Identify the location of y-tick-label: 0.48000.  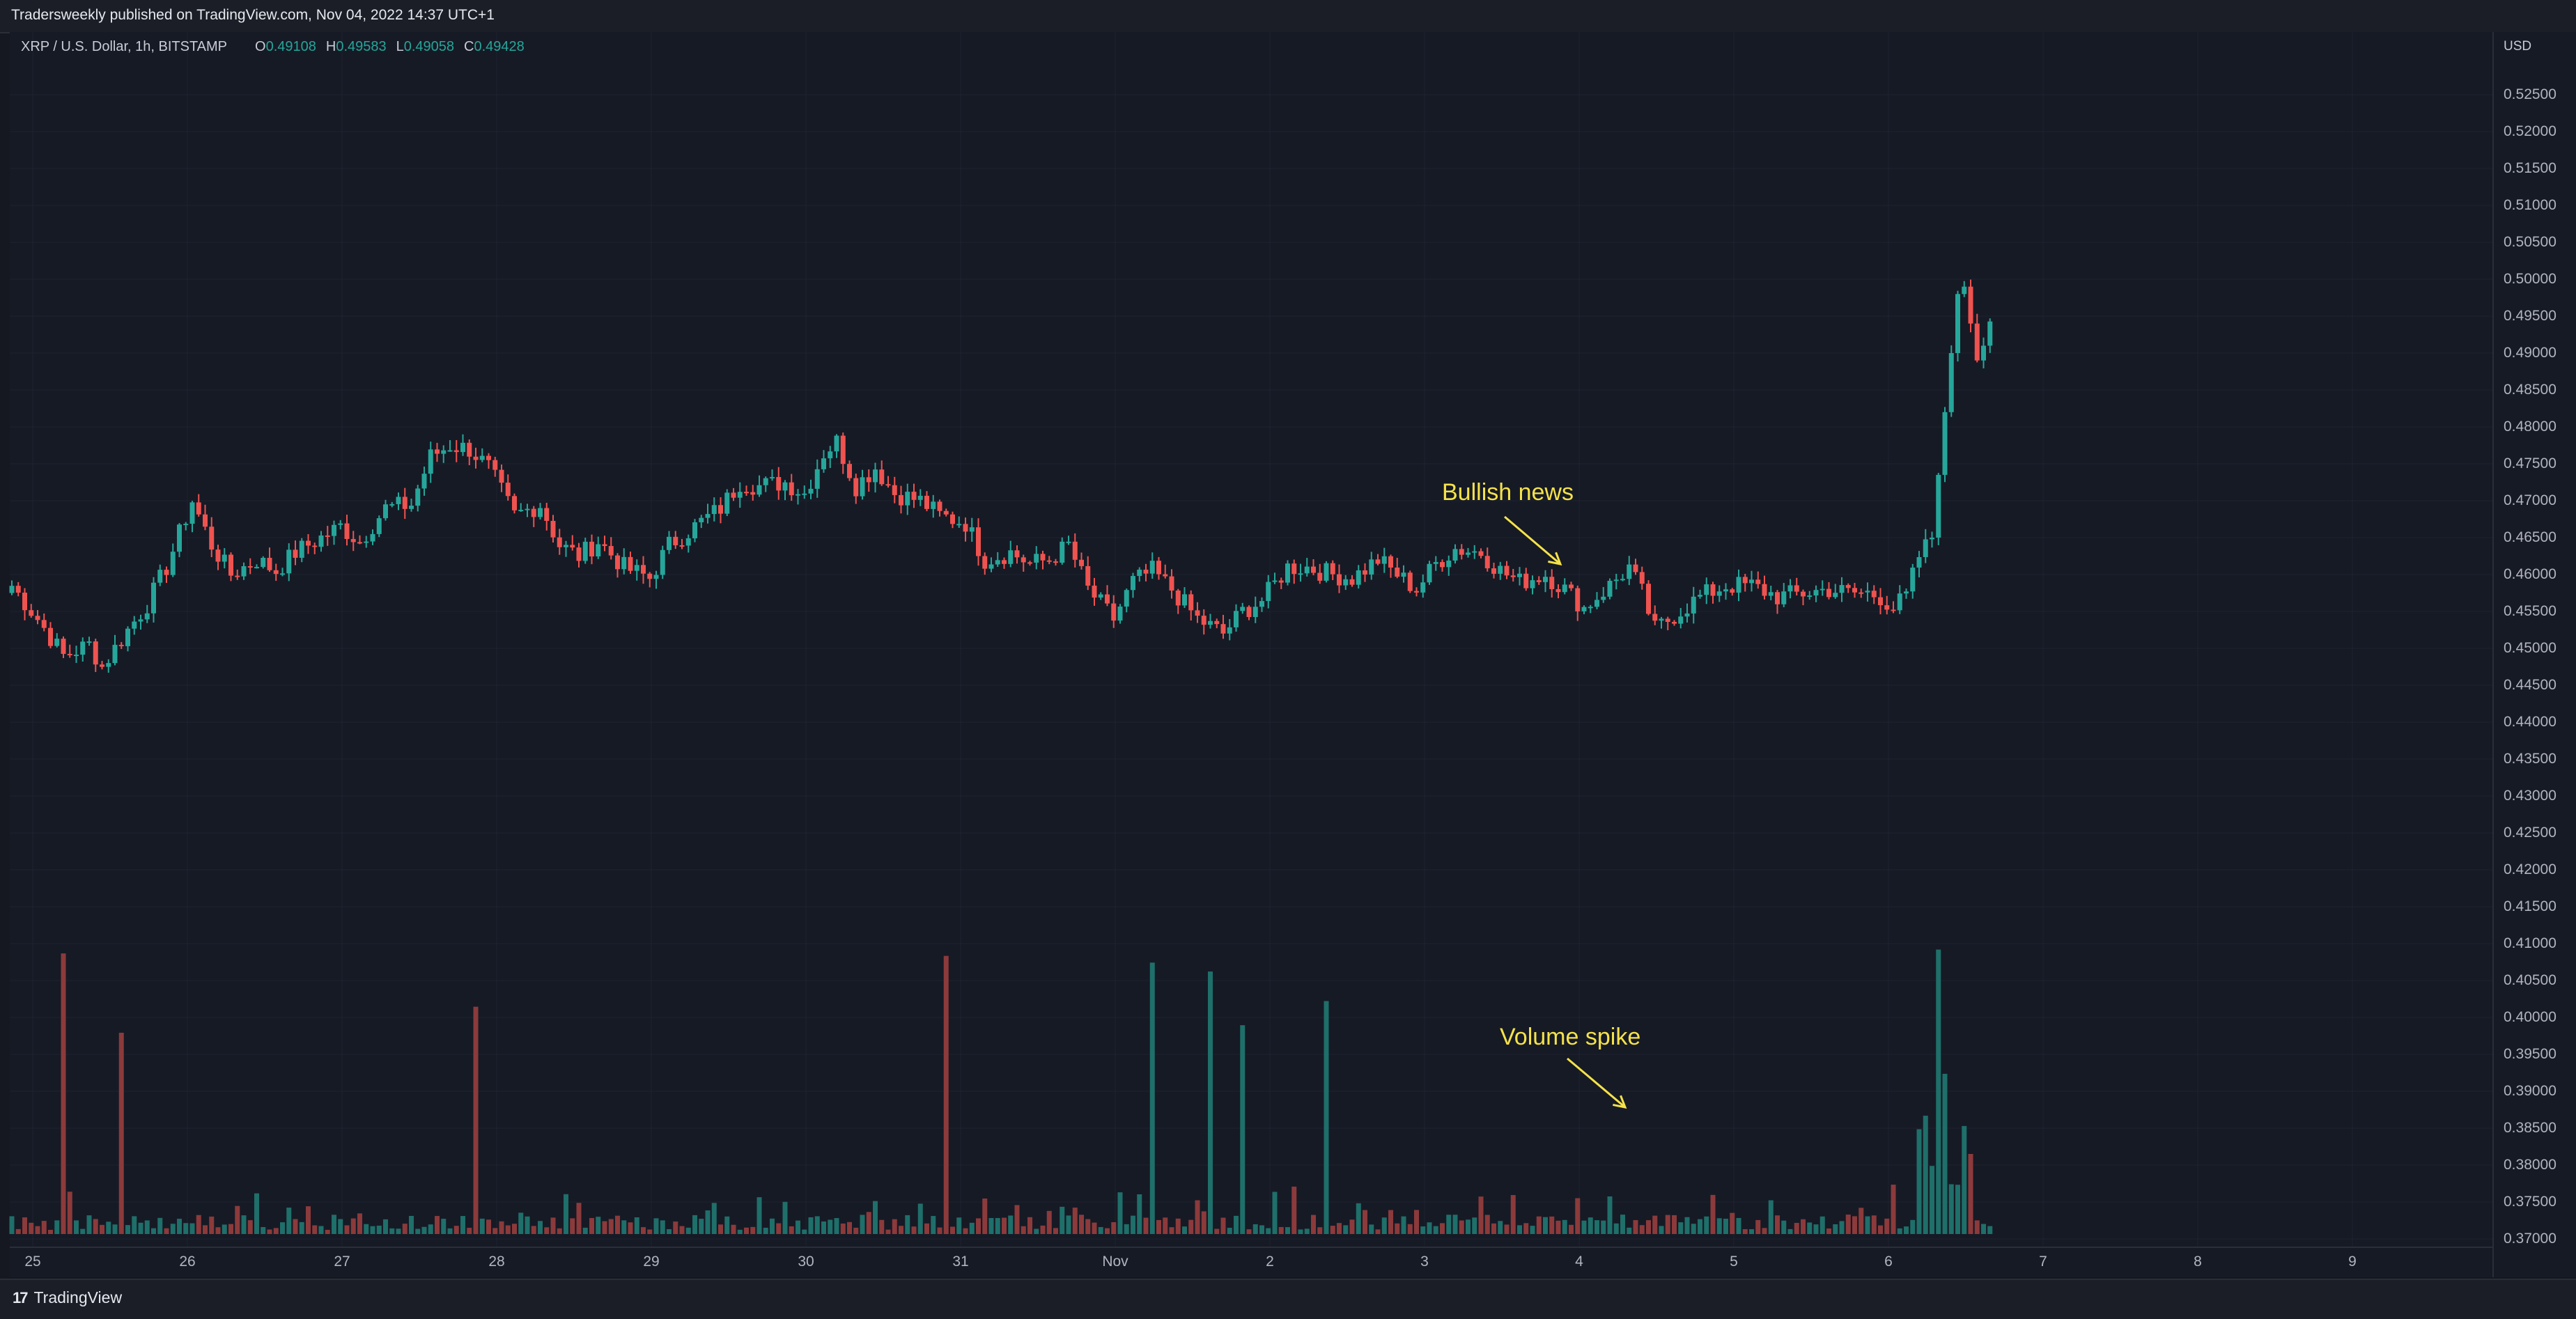
(2530, 427).